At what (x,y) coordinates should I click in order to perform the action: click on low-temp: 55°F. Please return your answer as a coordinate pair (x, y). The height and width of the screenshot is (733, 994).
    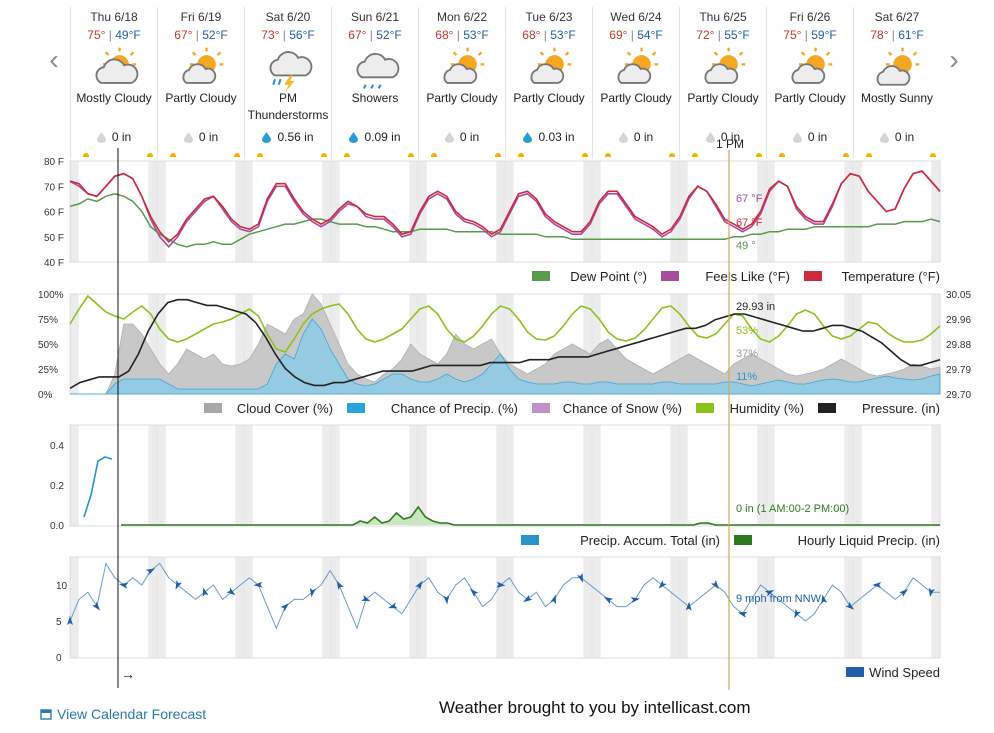
    Looking at the image, I should click on (737, 35).